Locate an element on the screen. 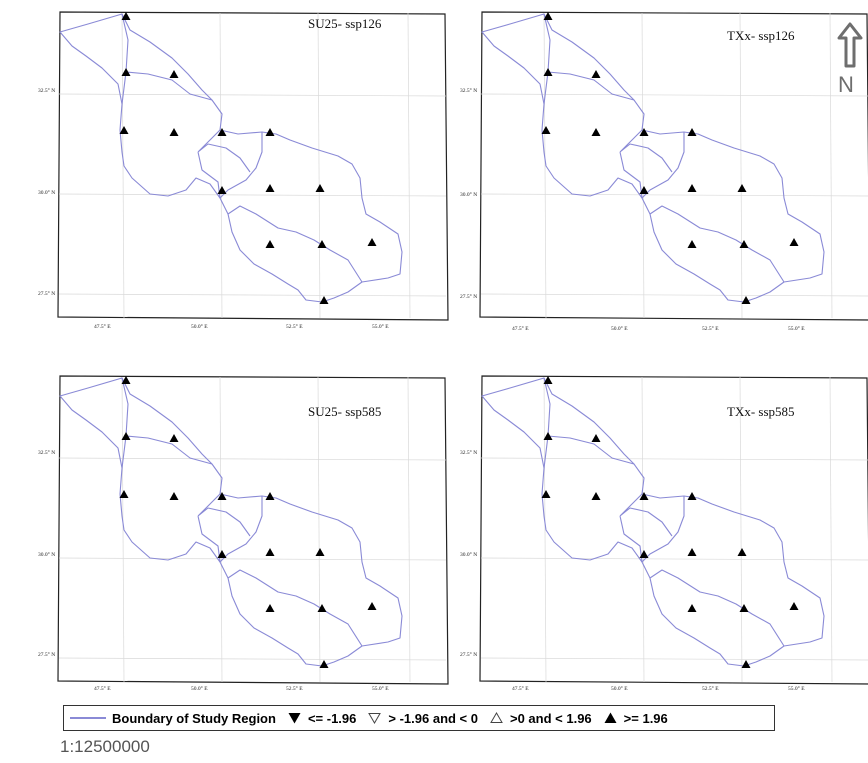 The height and width of the screenshot is (763, 868). legend-boundary: Boundary of Study Region is located at coordinates (194, 718).